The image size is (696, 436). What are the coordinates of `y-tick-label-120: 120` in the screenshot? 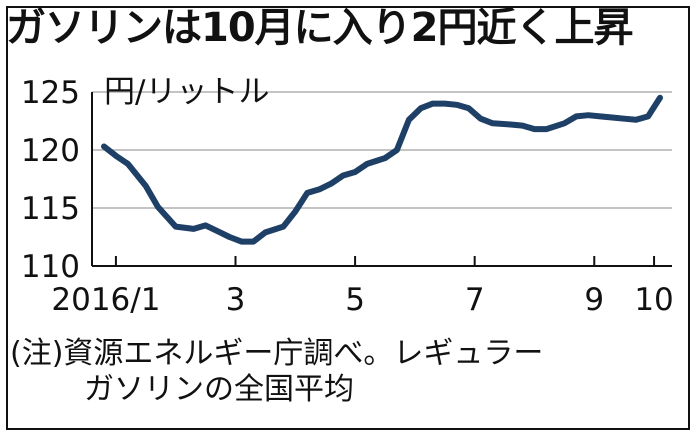 It's located at (50, 151).